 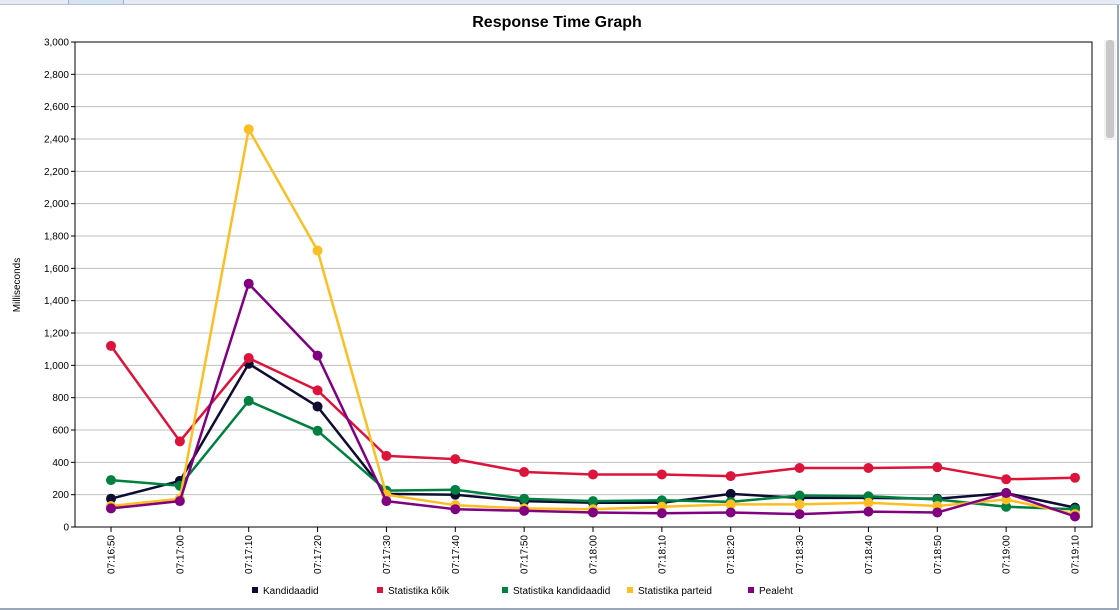 I want to click on y-tick-label: 1,800, so click(x=56, y=237).